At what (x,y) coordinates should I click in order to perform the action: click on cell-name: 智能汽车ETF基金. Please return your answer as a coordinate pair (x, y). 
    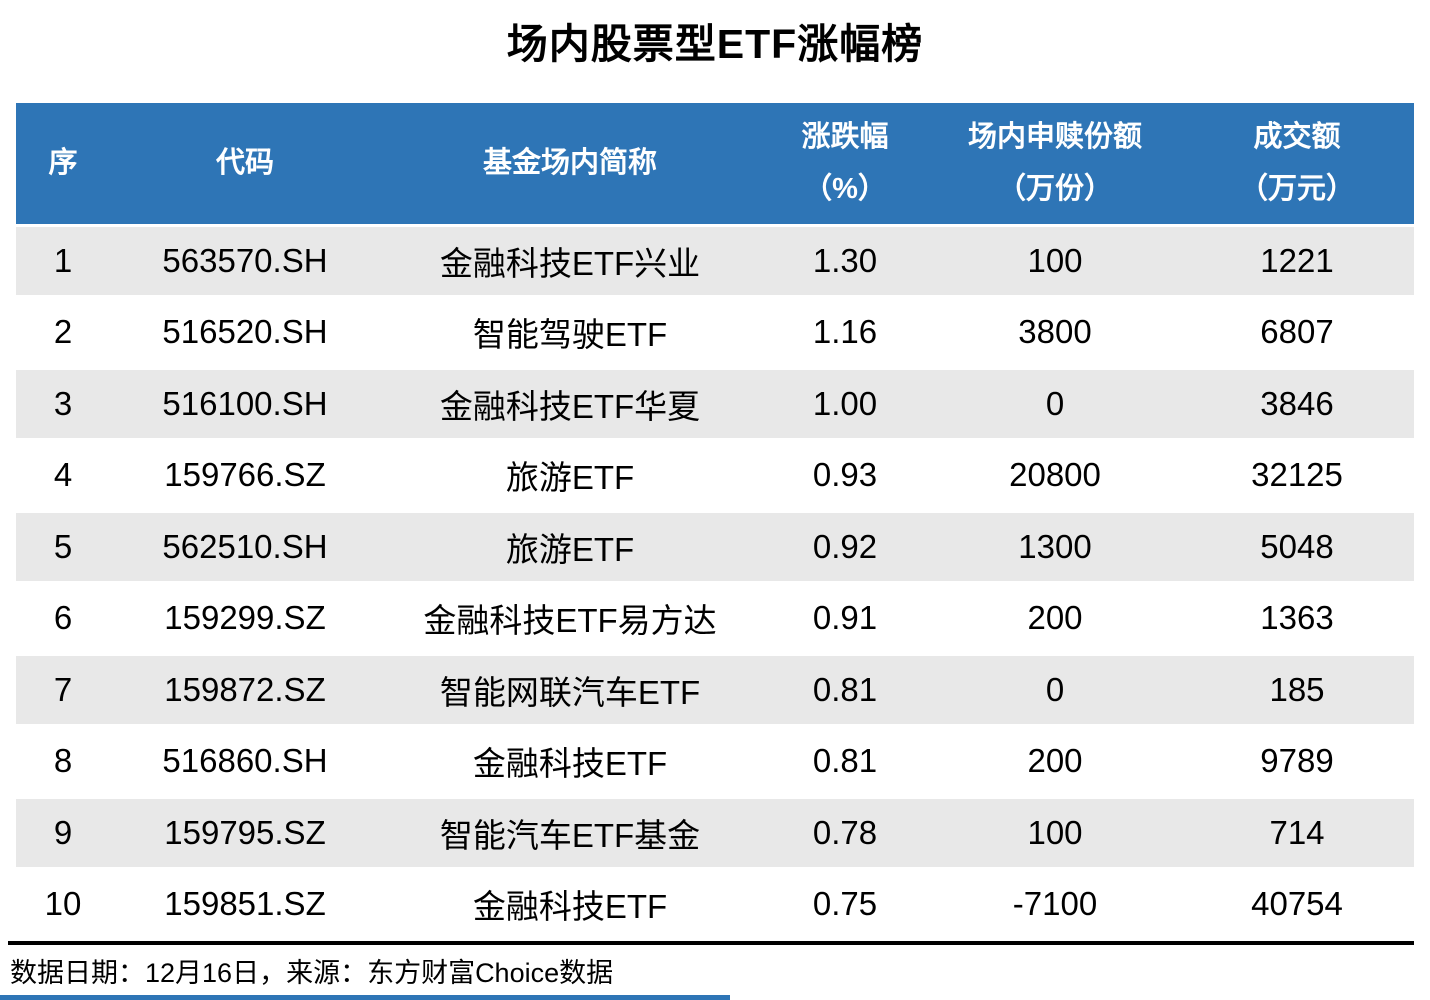
    Looking at the image, I should click on (570, 834).